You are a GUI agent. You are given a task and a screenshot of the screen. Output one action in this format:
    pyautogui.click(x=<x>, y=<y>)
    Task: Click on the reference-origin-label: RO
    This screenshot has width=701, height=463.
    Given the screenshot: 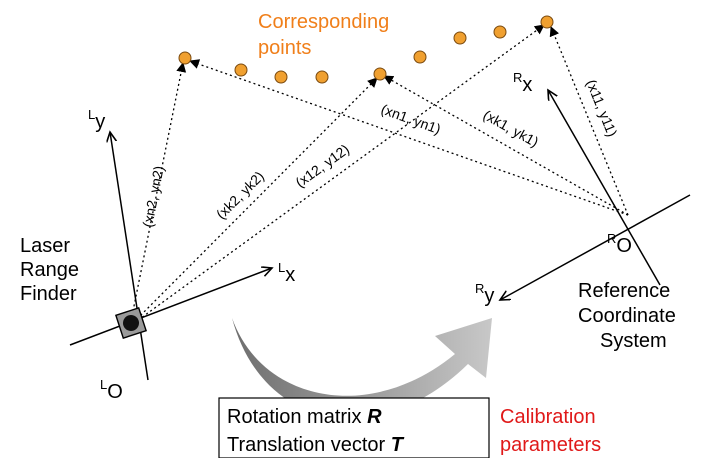 What is the action you would take?
    pyautogui.click(x=619, y=244)
    